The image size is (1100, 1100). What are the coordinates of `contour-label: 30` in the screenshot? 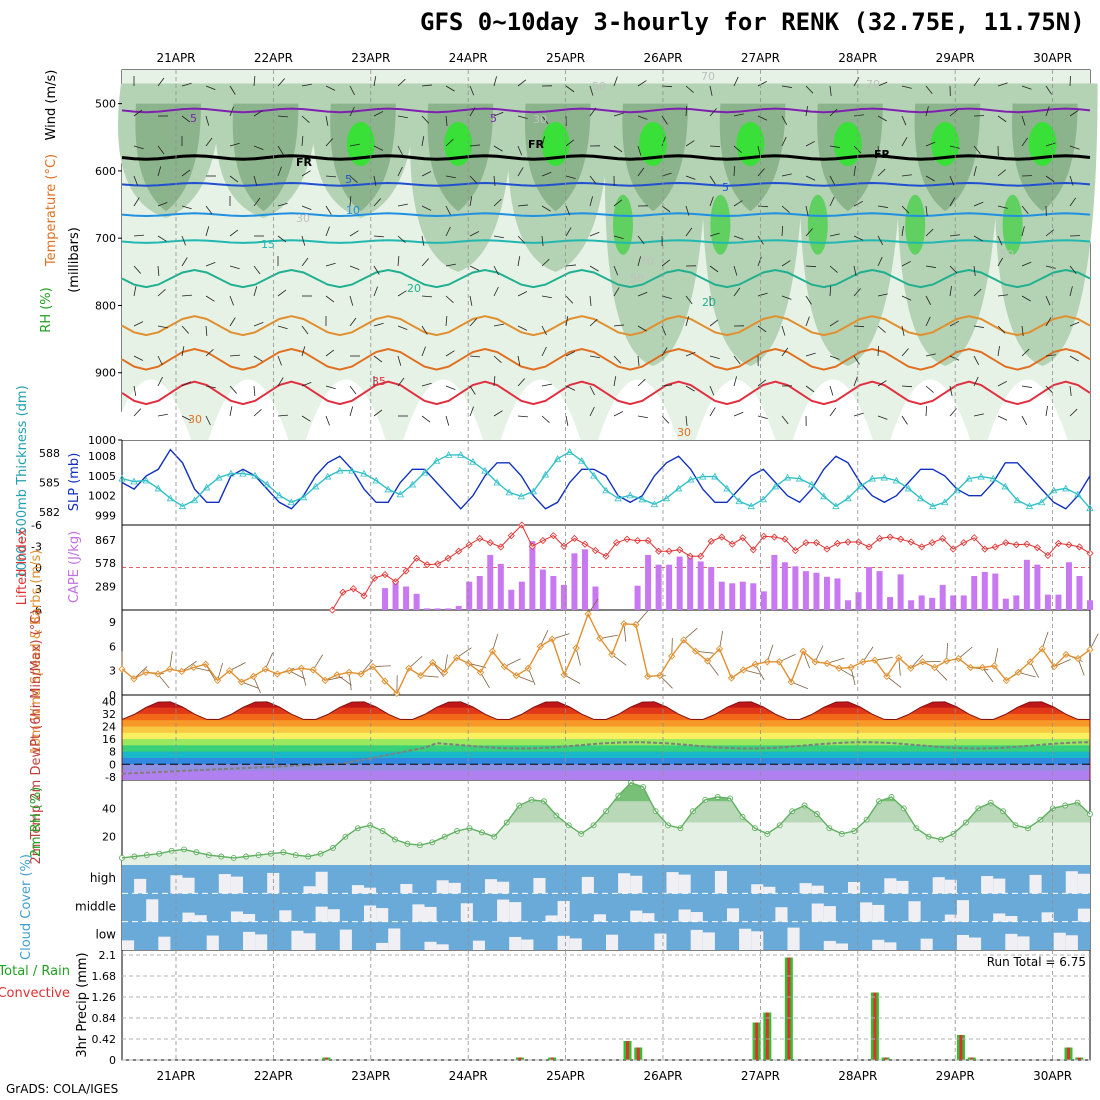 It's located at (195, 419).